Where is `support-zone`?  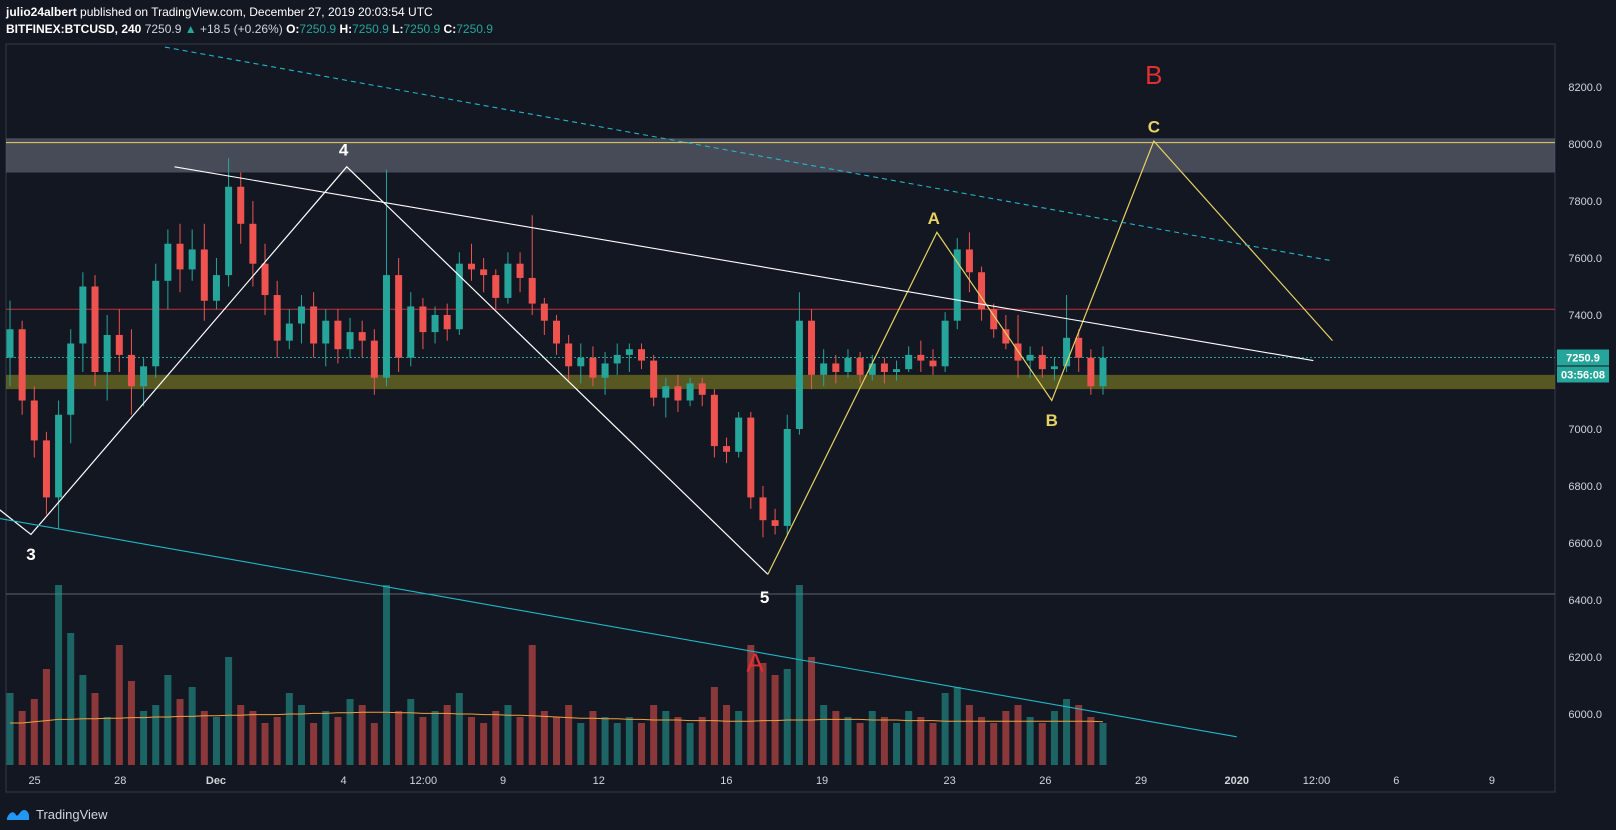 support-zone is located at coordinates (780, 382).